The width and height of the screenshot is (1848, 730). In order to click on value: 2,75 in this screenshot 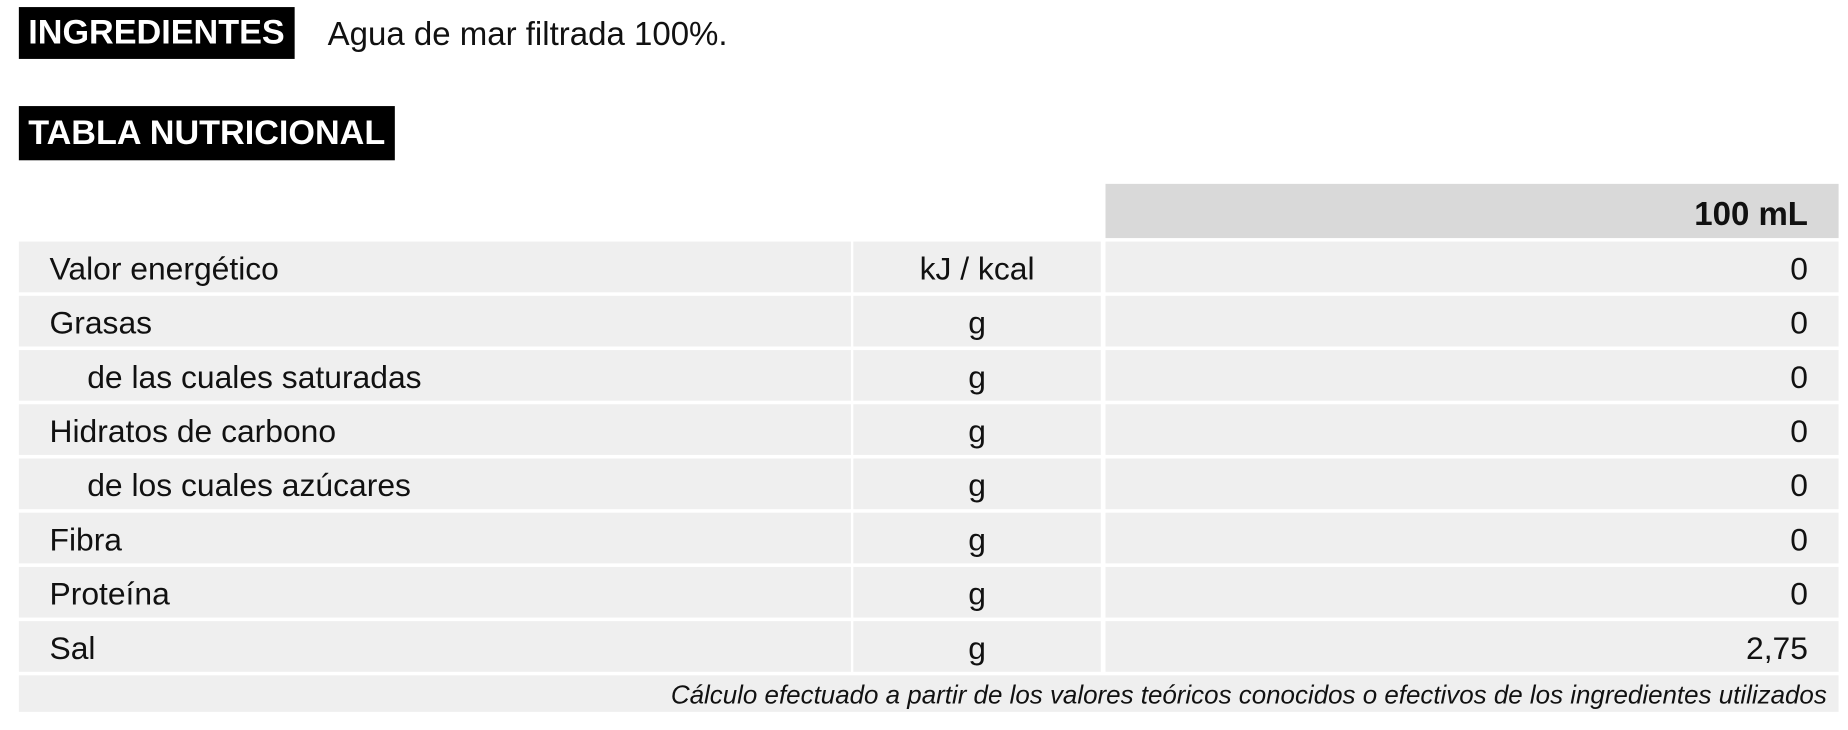, I will do `click(1472, 646)`.